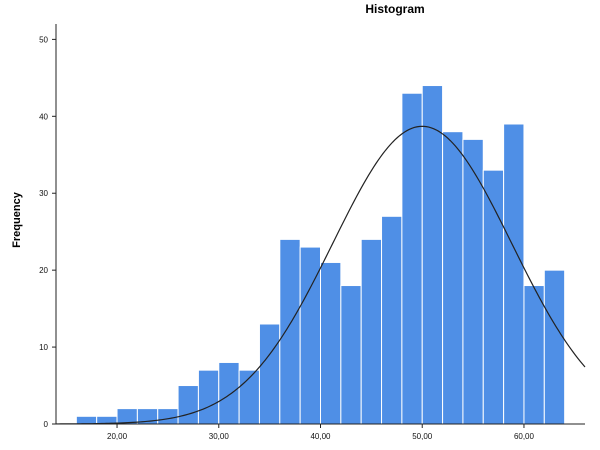 The height and width of the screenshot is (450, 600). What do you see at coordinates (43, 39) in the screenshot?
I see `y-tick-label-5: 50` at bounding box center [43, 39].